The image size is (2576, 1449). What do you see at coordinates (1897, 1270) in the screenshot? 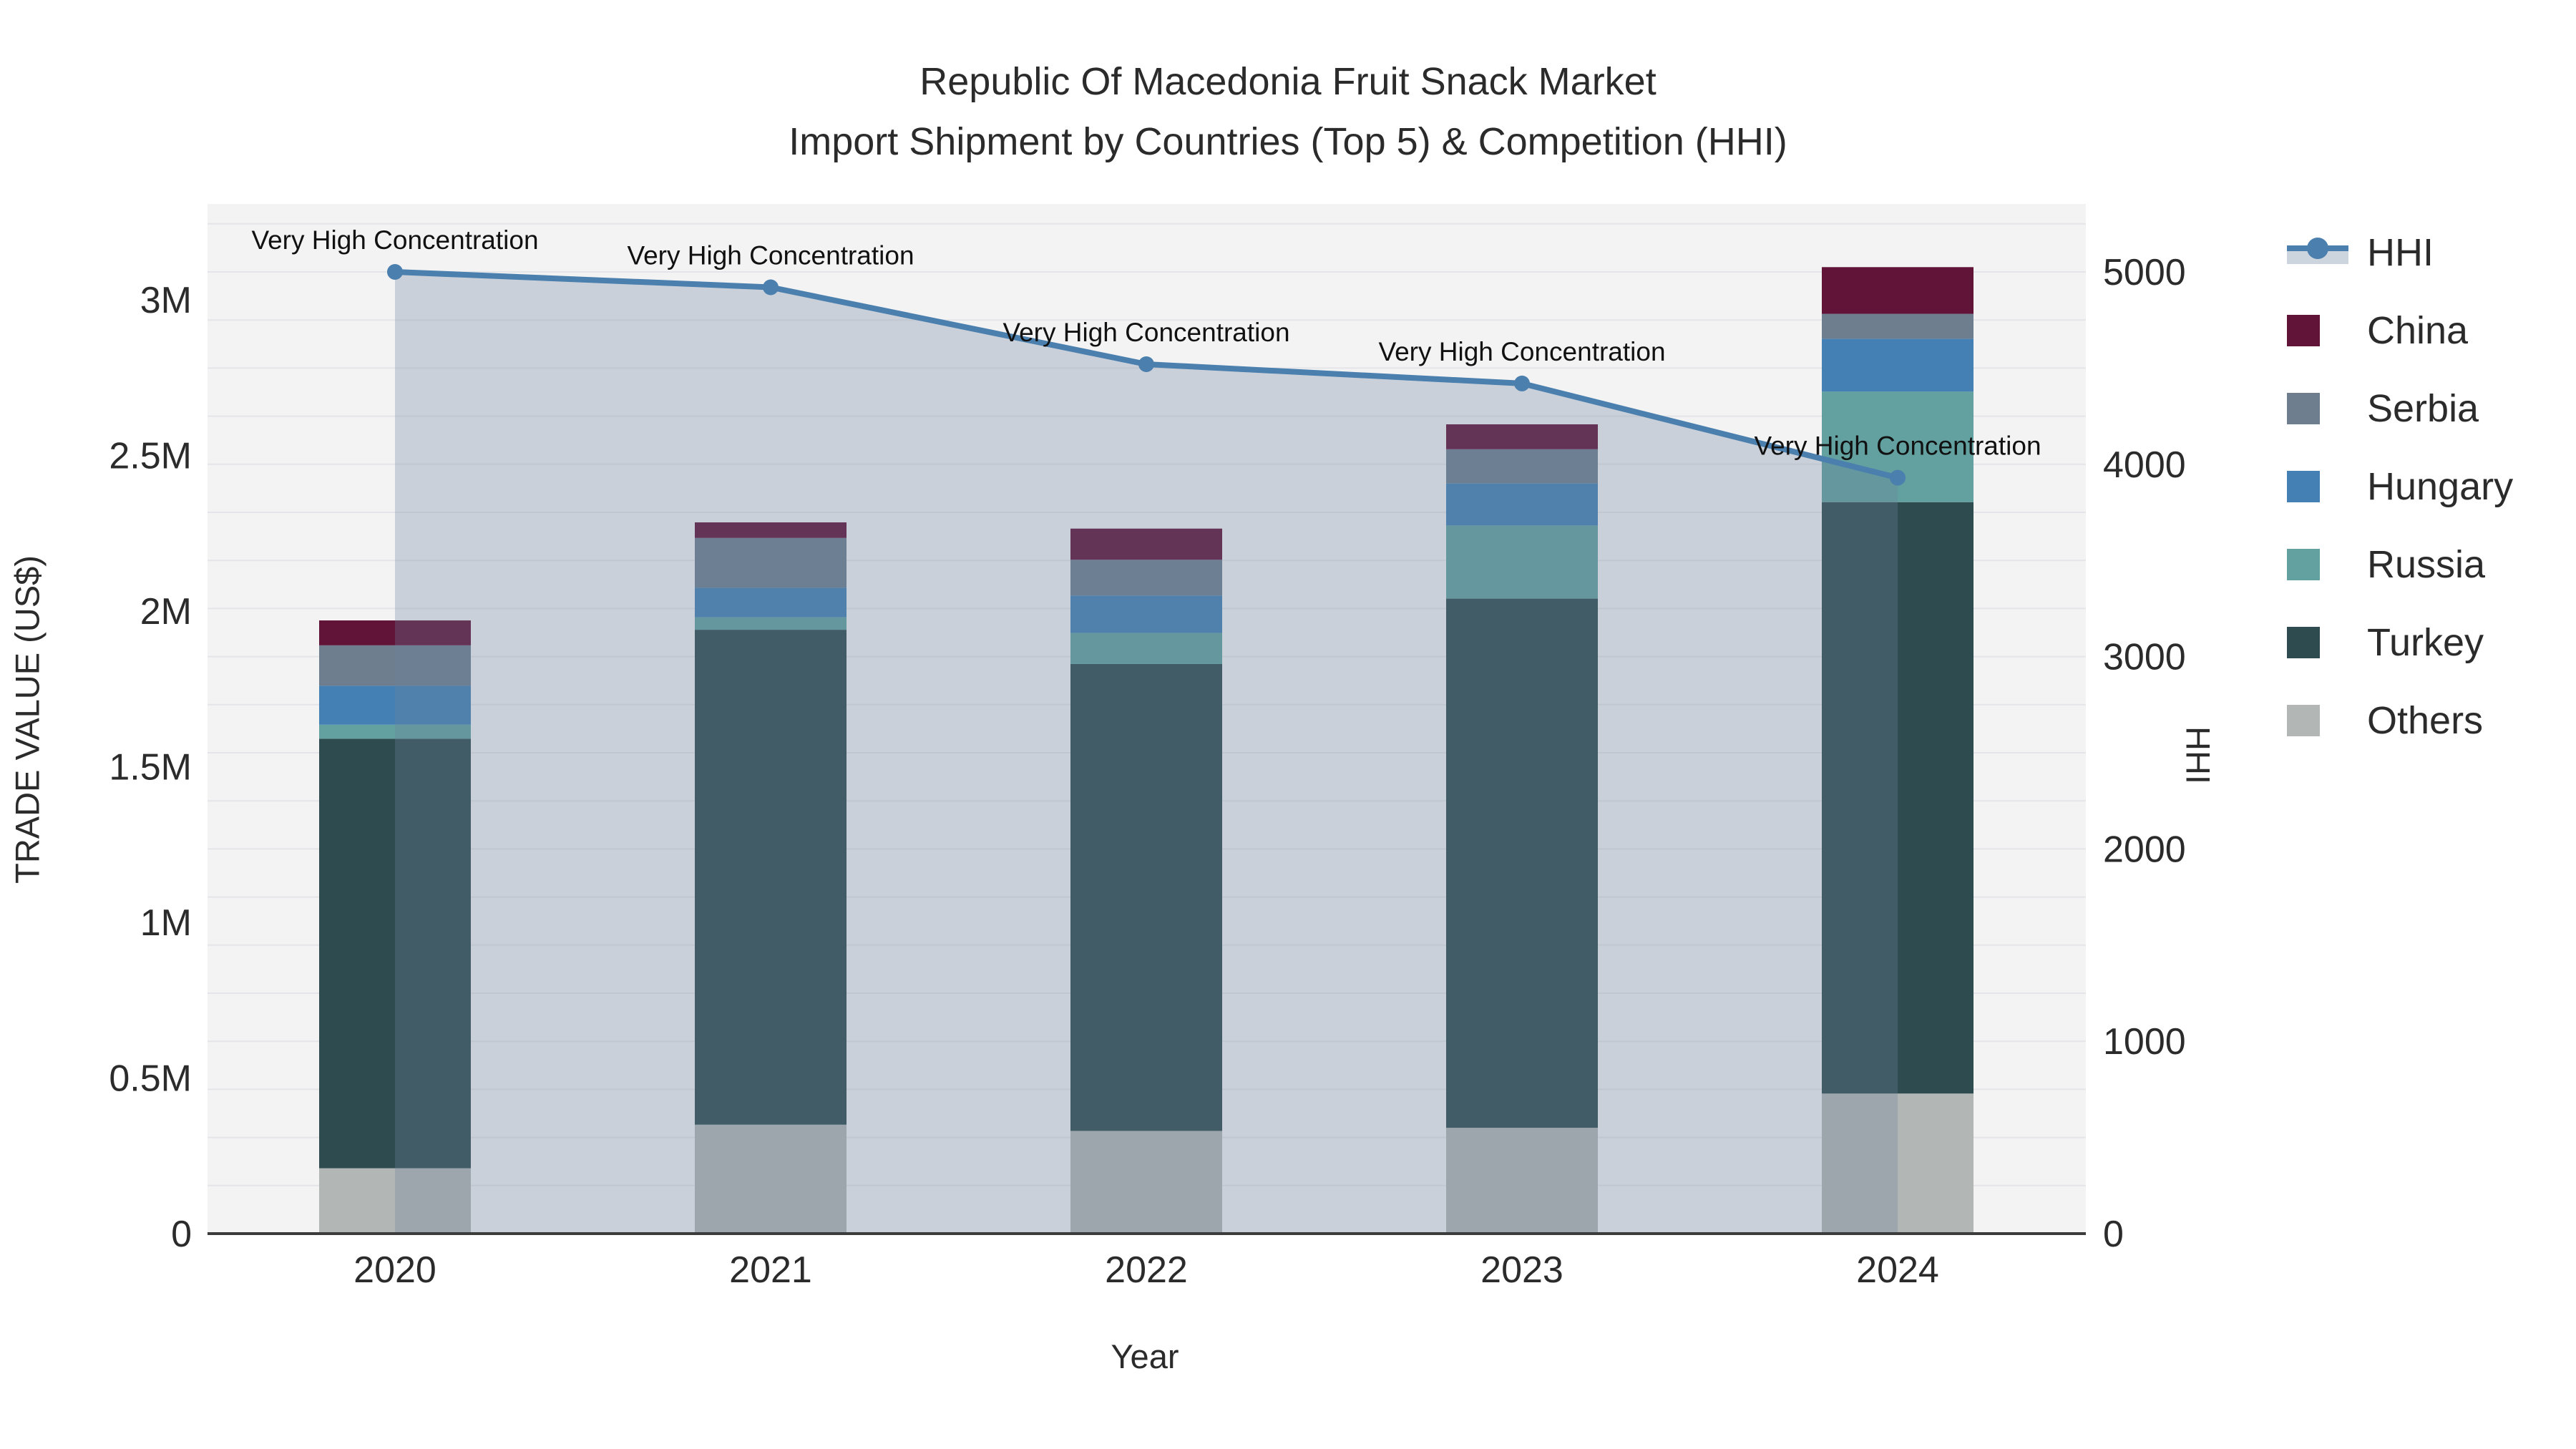
I see `x-tick-2024: 2024` at bounding box center [1897, 1270].